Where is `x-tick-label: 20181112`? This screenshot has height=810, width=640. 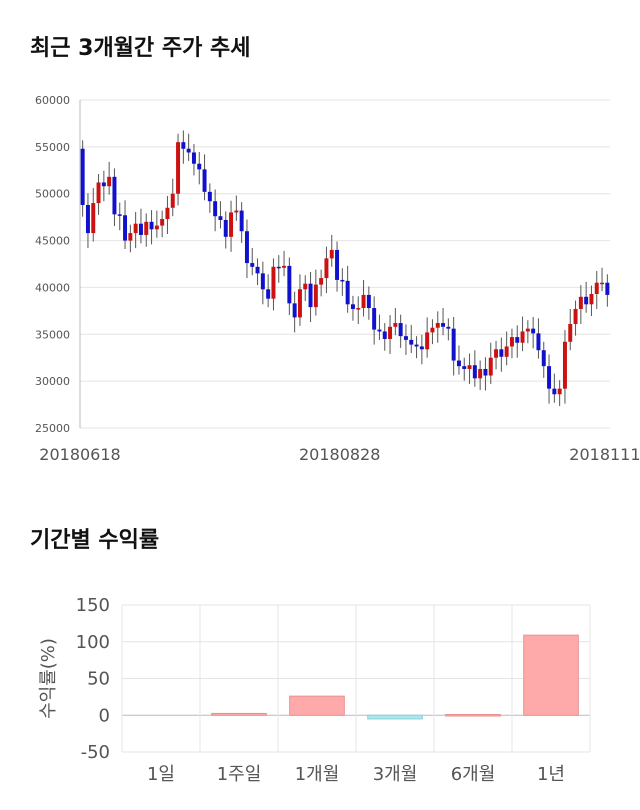 x-tick-label: 20181112 is located at coordinates (604, 454).